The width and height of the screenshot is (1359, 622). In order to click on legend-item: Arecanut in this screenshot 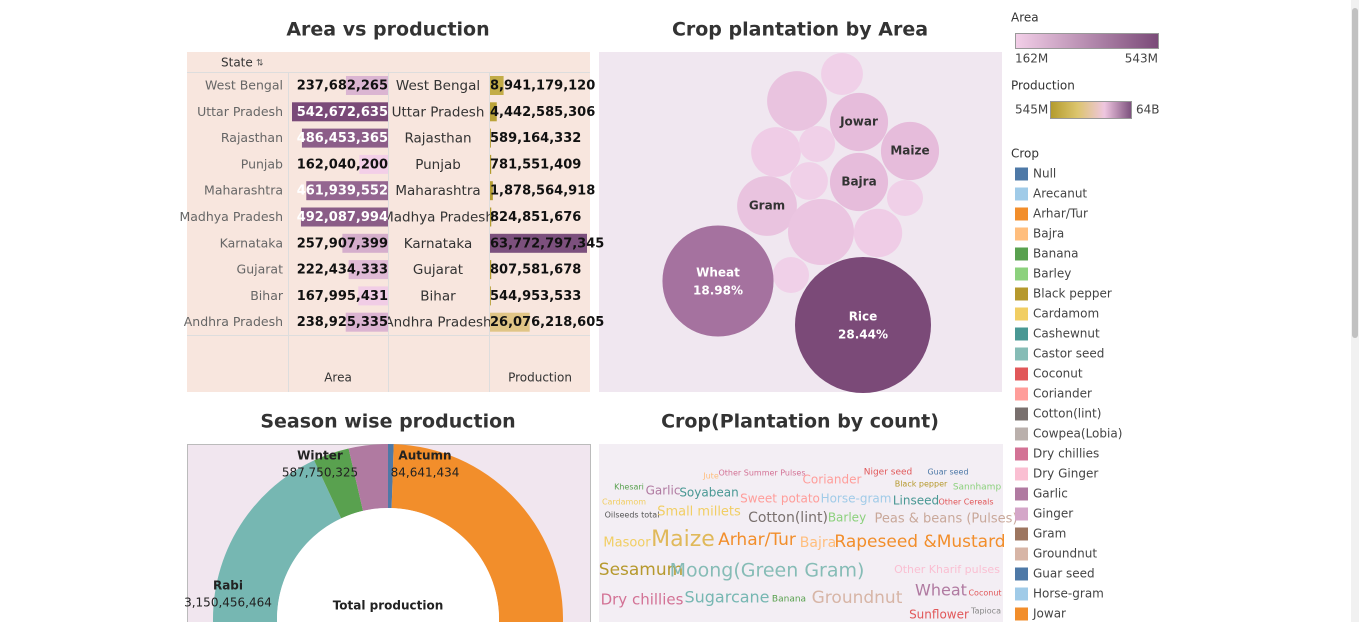, I will do `click(1060, 194)`.